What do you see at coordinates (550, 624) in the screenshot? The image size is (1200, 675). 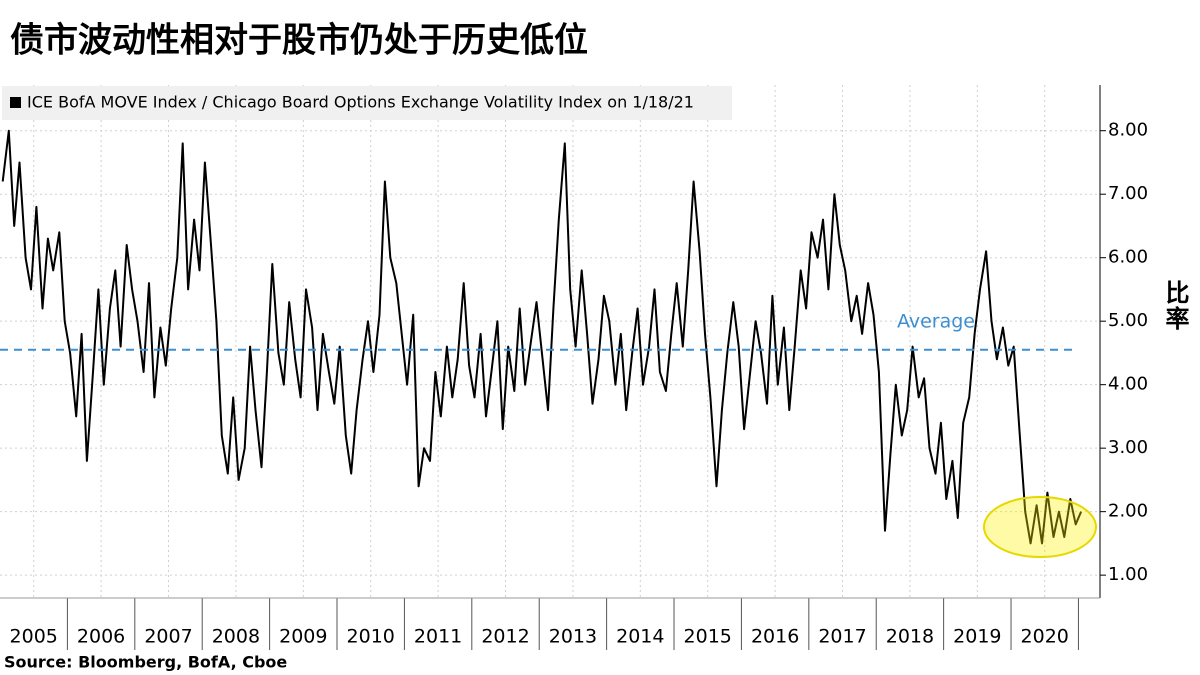 I see `axis-band` at bounding box center [550, 624].